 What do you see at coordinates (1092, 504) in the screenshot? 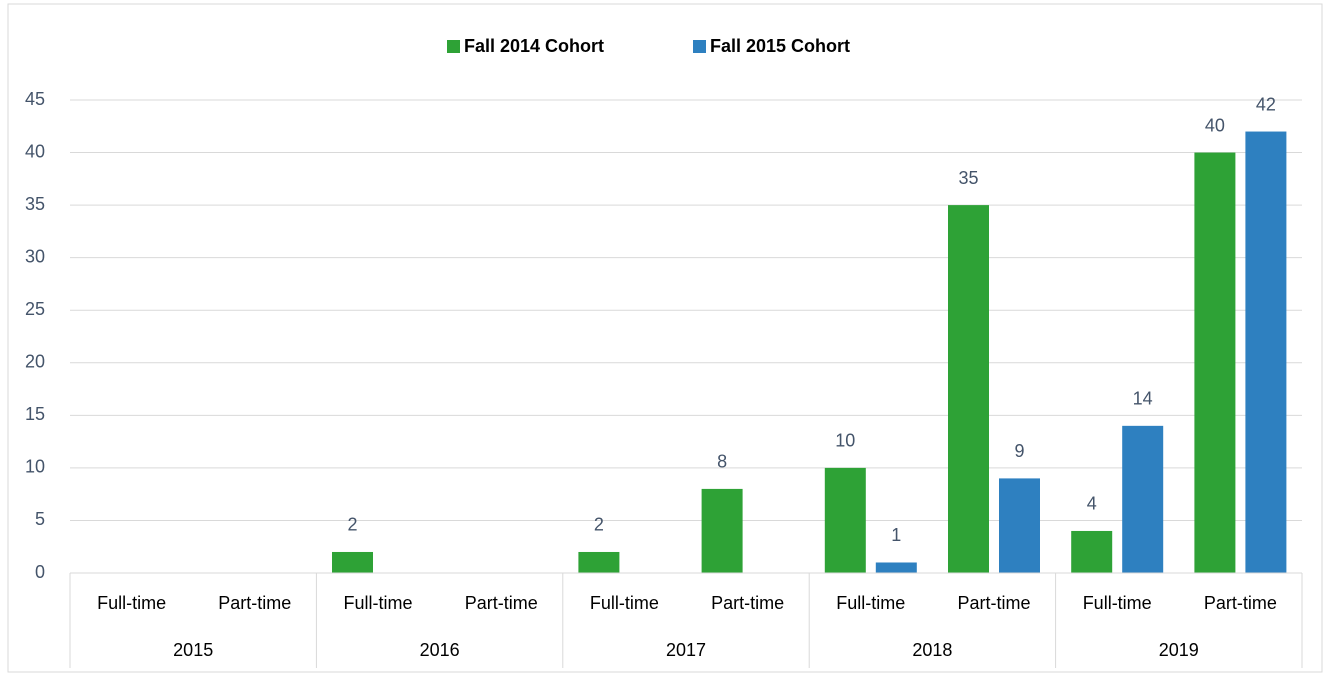
I see `value-label: 4` at bounding box center [1092, 504].